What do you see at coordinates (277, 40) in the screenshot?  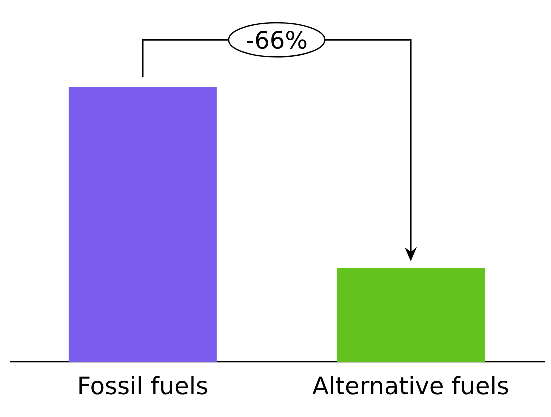 I see `text: -66%` at bounding box center [277, 40].